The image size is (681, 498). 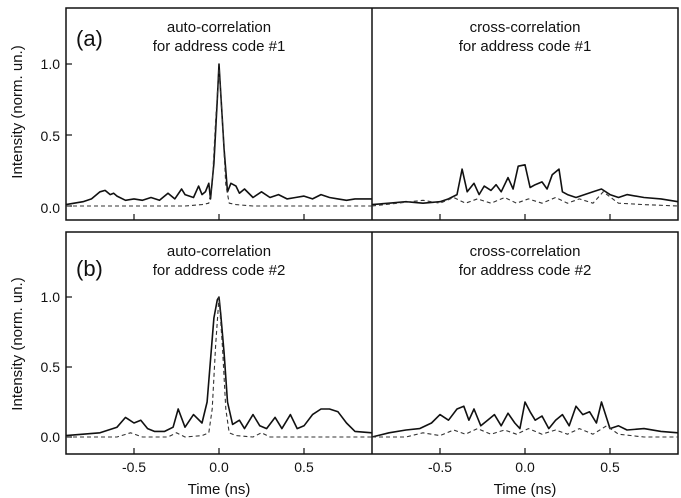 What do you see at coordinates (525, 251) in the screenshot?
I see `panel-title-b-right-line1: cross-correlation` at bounding box center [525, 251].